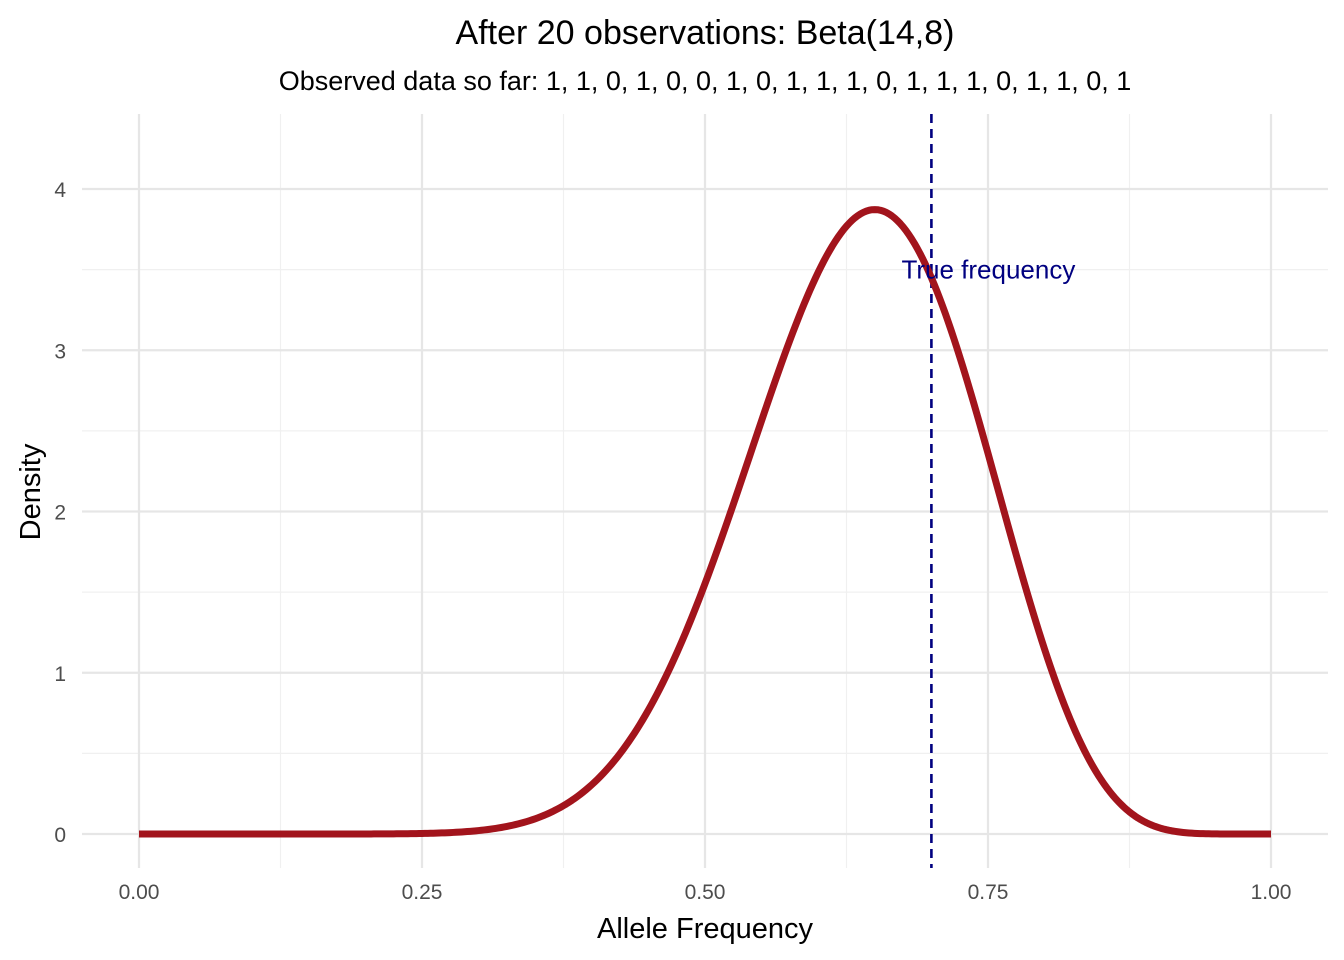  I want to click on chart-annotations: True frequency, so click(988, 270).